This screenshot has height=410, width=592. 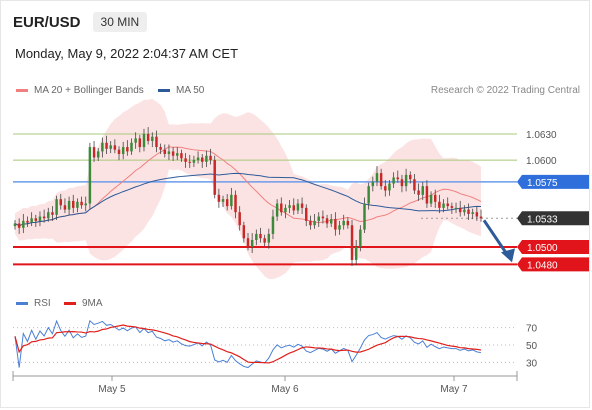 What do you see at coordinates (508, 255) in the screenshot?
I see `forecast-arrow-head` at bounding box center [508, 255].